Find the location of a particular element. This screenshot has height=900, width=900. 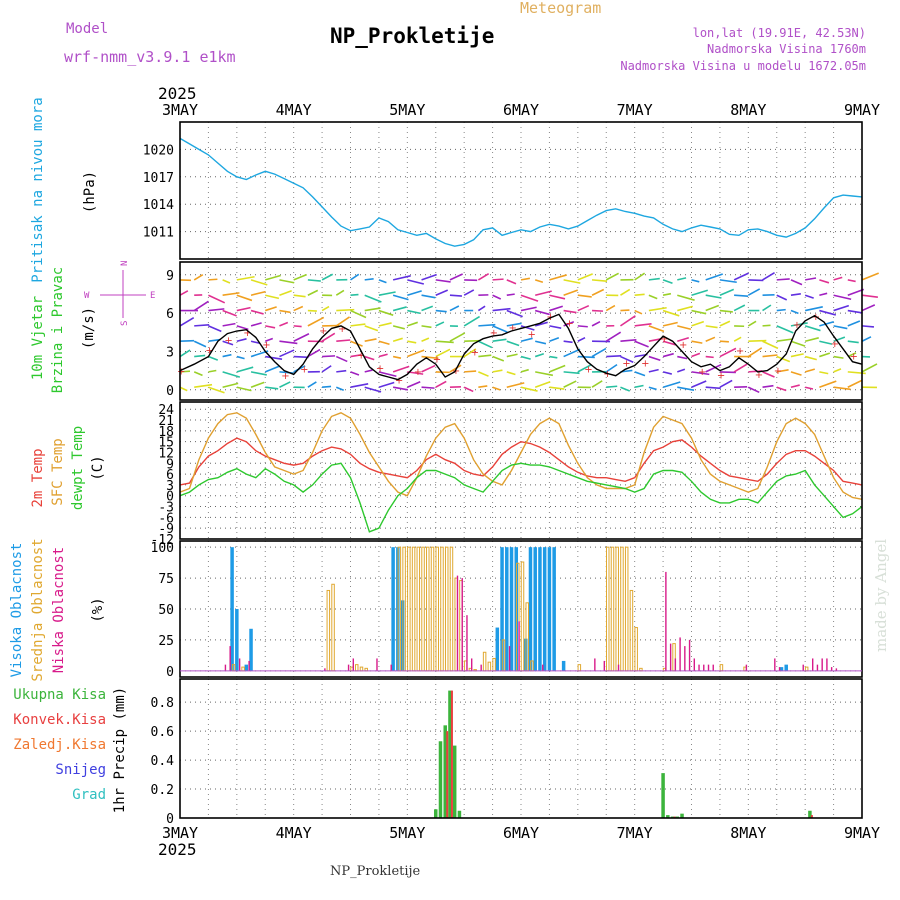

tick-label: 75 is located at coordinates (166, 579).